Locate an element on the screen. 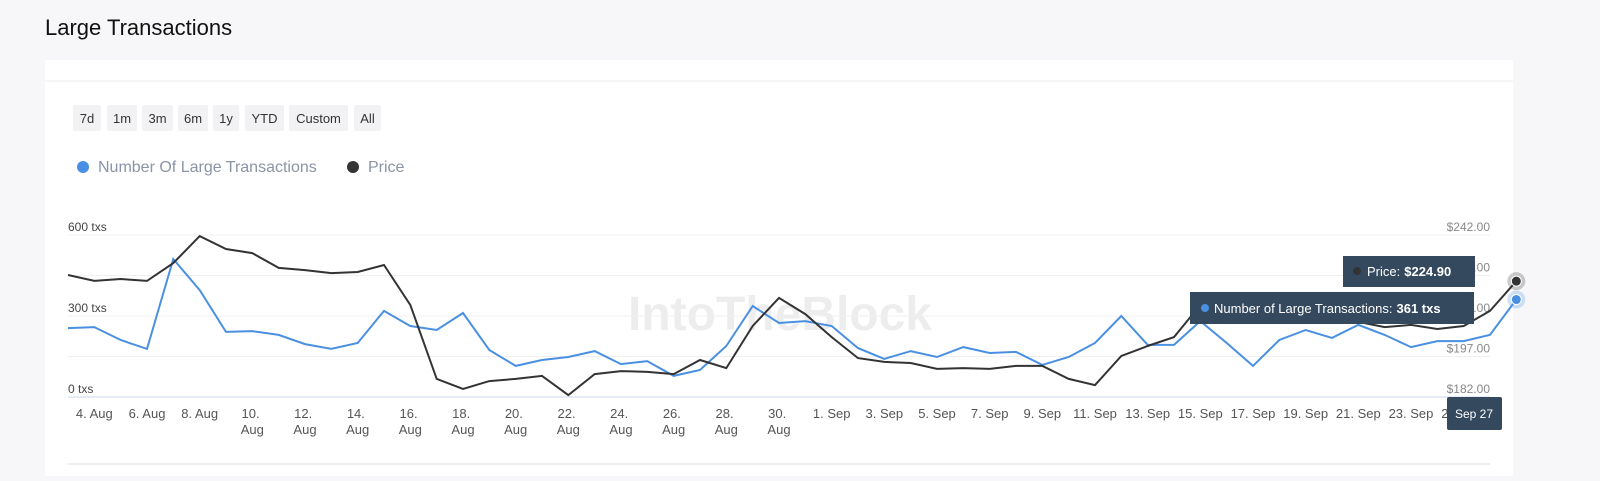 The height and width of the screenshot is (481, 1600). y2-tick-label: $197.00 is located at coordinates (1469, 349).